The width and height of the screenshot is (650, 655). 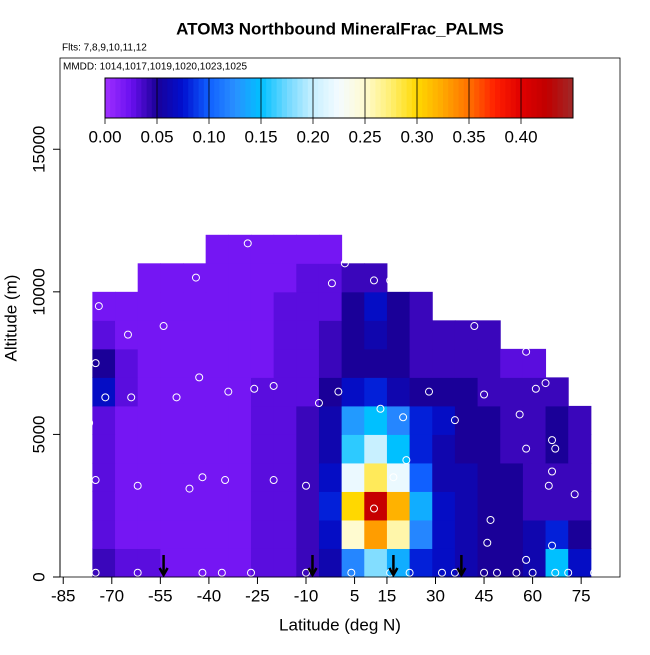 What do you see at coordinates (209, 595) in the screenshot?
I see `x-tick-label: -40` at bounding box center [209, 595].